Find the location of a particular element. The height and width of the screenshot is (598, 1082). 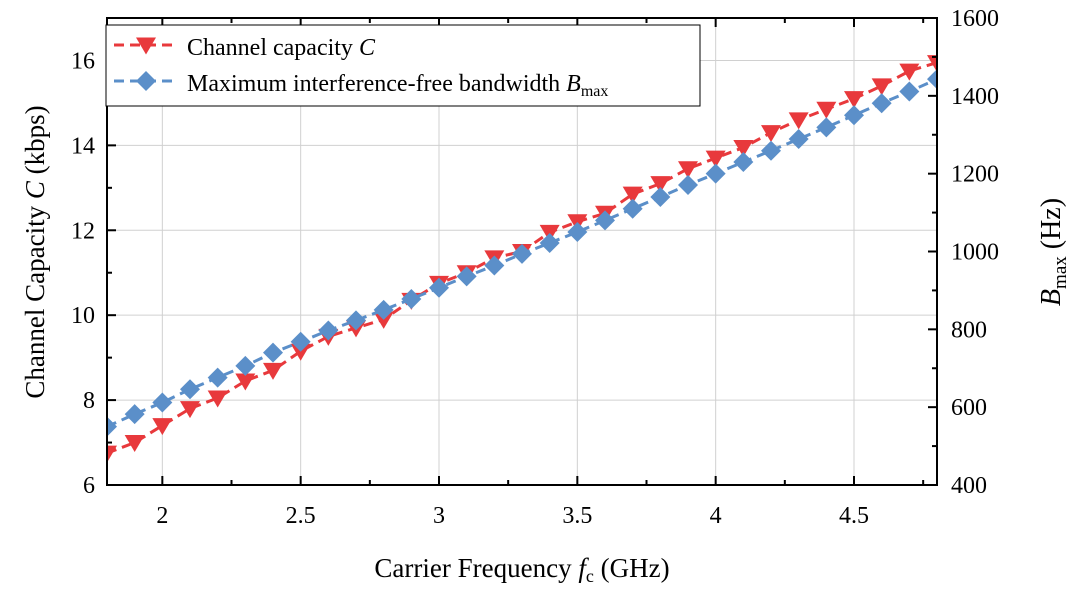

y-right-tick-label: 400 is located at coordinates (969, 486).